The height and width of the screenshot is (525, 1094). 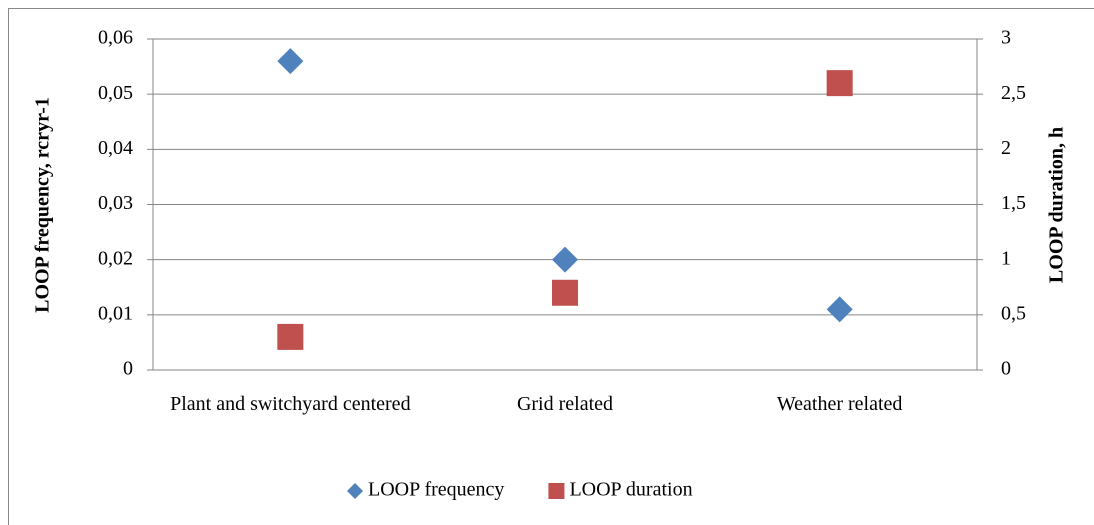 What do you see at coordinates (565, 404) in the screenshot?
I see `x-tick-label: Grid related` at bounding box center [565, 404].